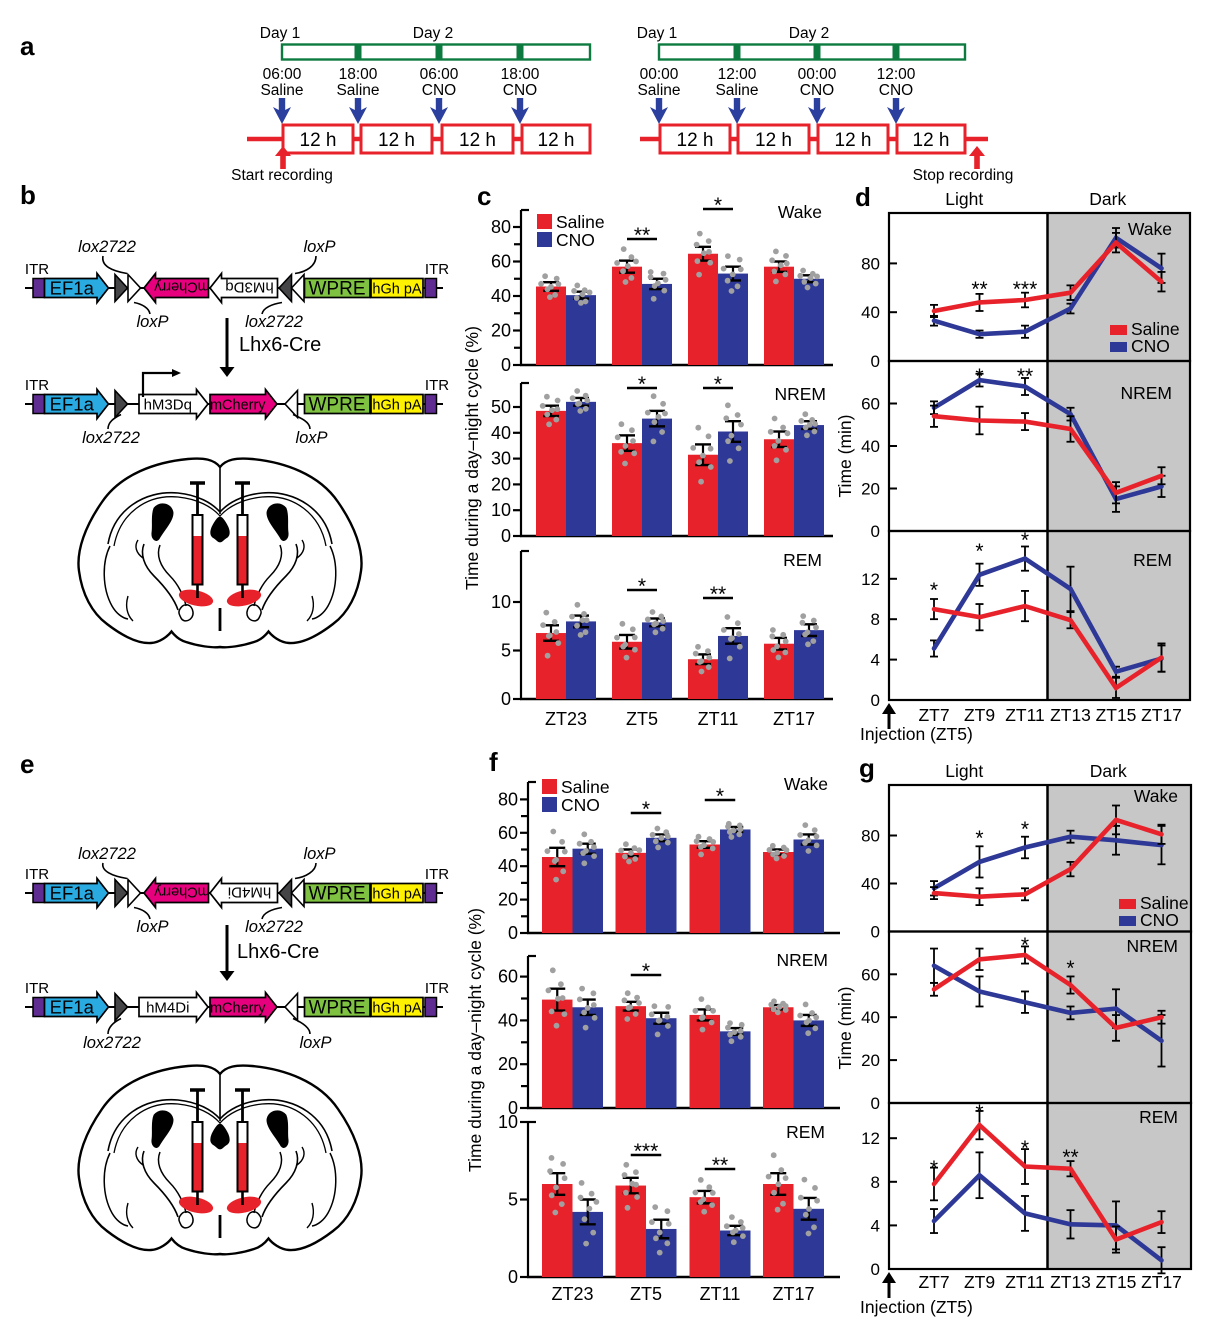 This screenshot has height=1327, width=1221. Describe the element at coordinates (278, 952) in the screenshot. I see `svg-text: Lhx6-Cre` at that location.